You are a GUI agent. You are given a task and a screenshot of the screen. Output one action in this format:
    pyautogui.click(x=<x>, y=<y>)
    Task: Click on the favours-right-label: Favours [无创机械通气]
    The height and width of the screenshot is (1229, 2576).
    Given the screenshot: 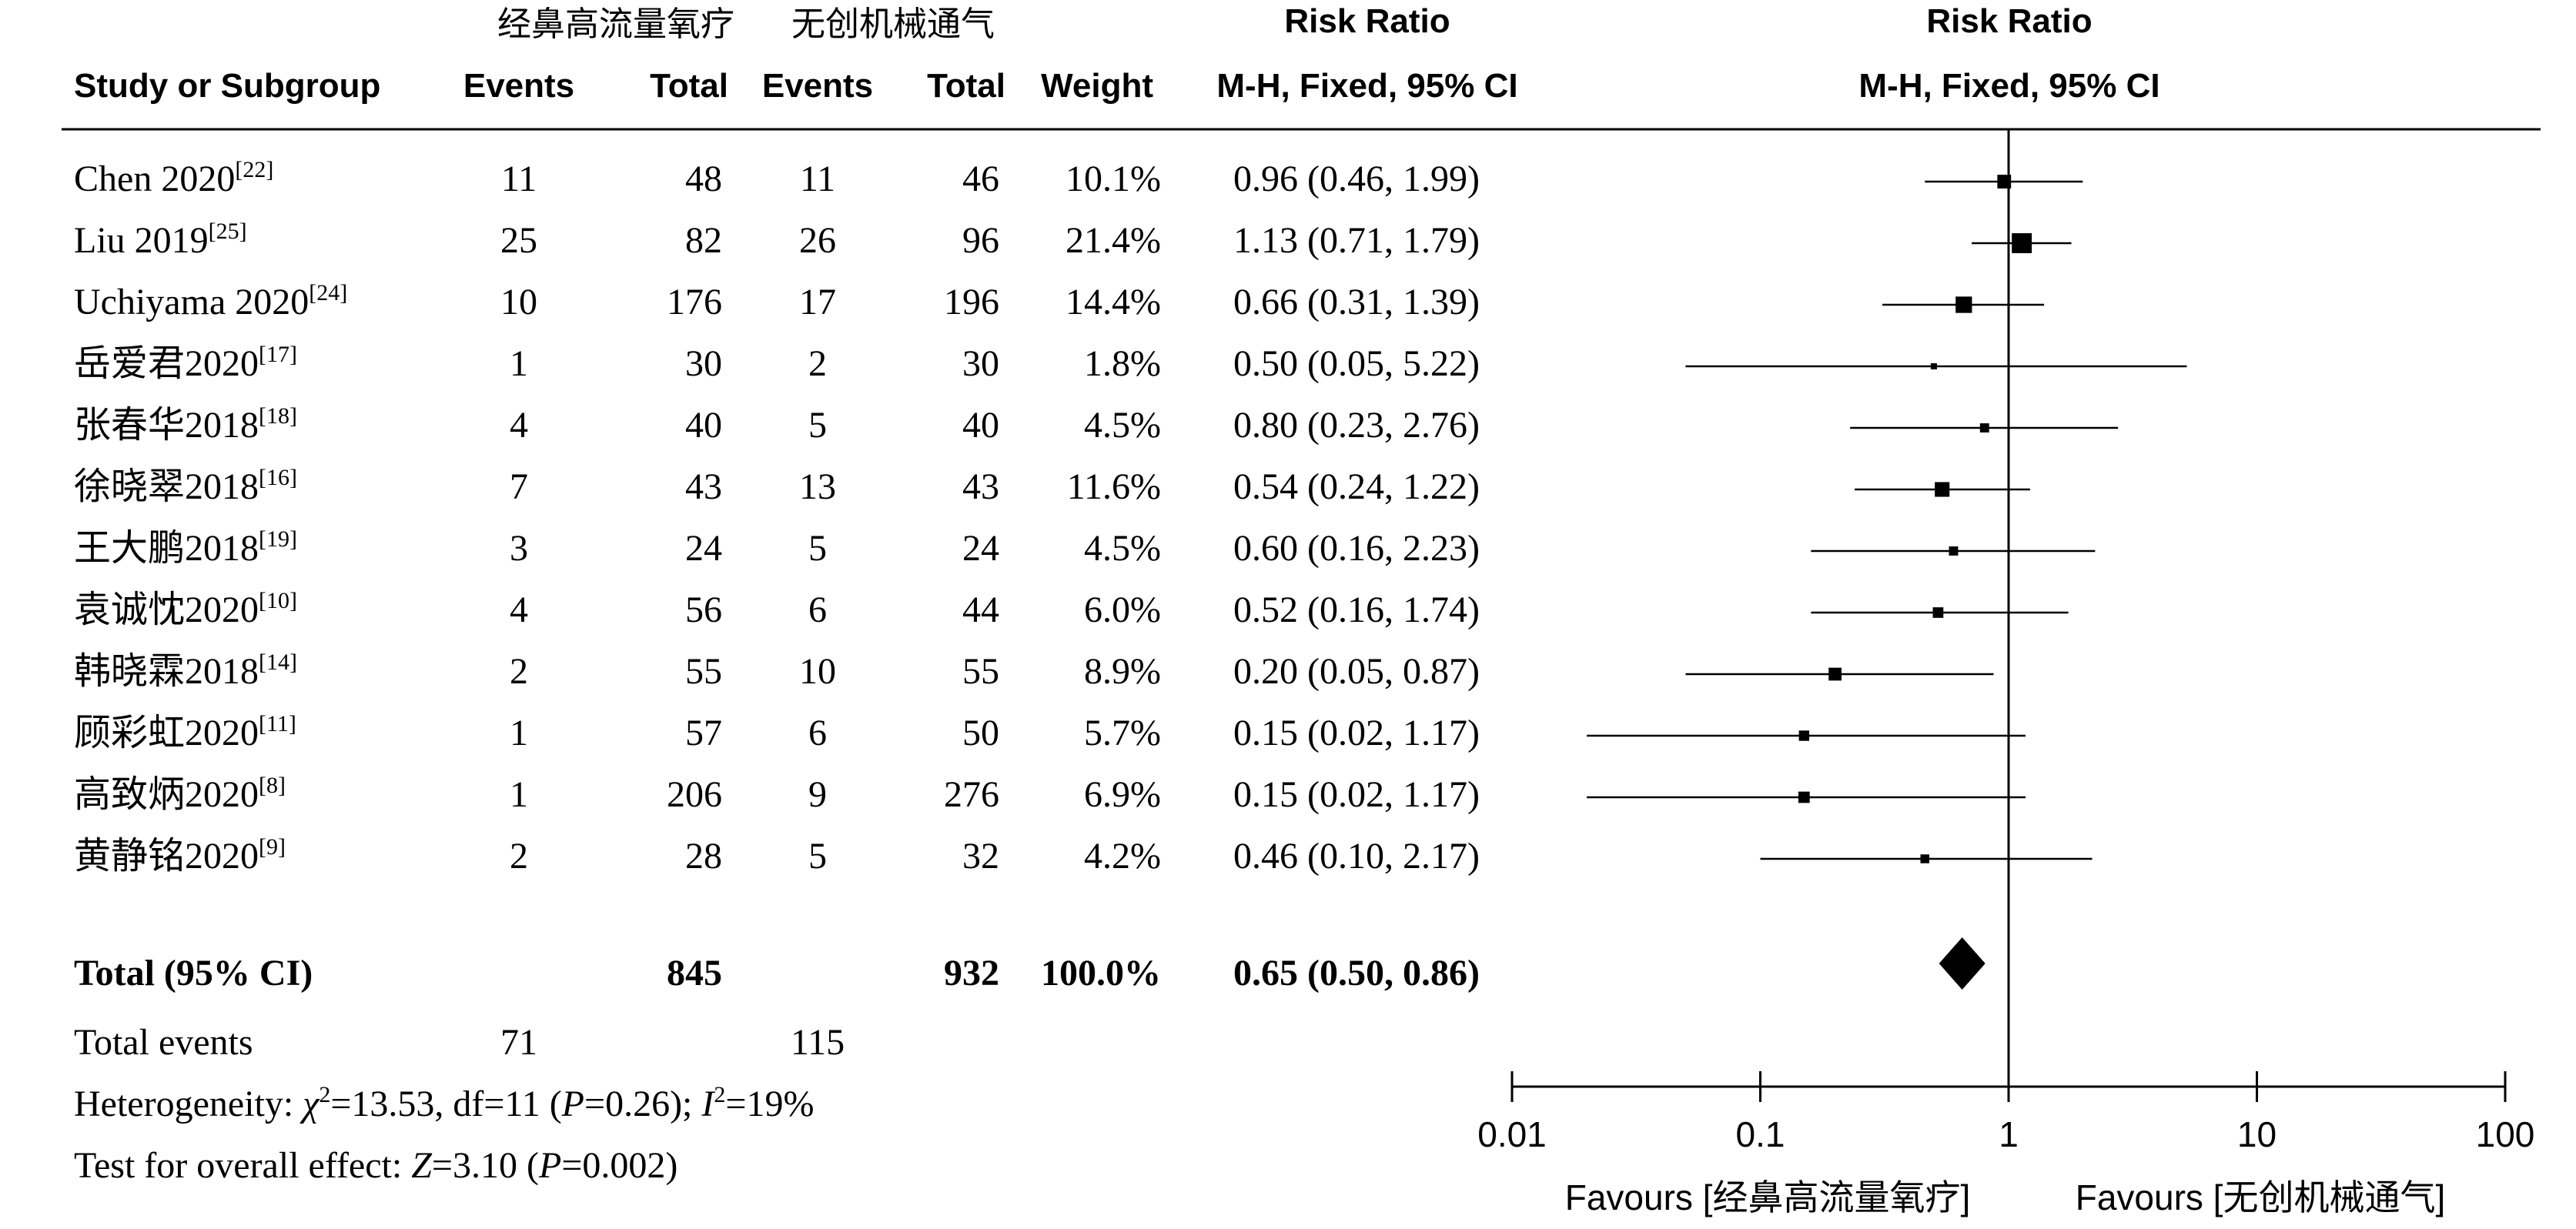 What is the action you would take?
    pyautogui.click(x=2261, y=1197)
    